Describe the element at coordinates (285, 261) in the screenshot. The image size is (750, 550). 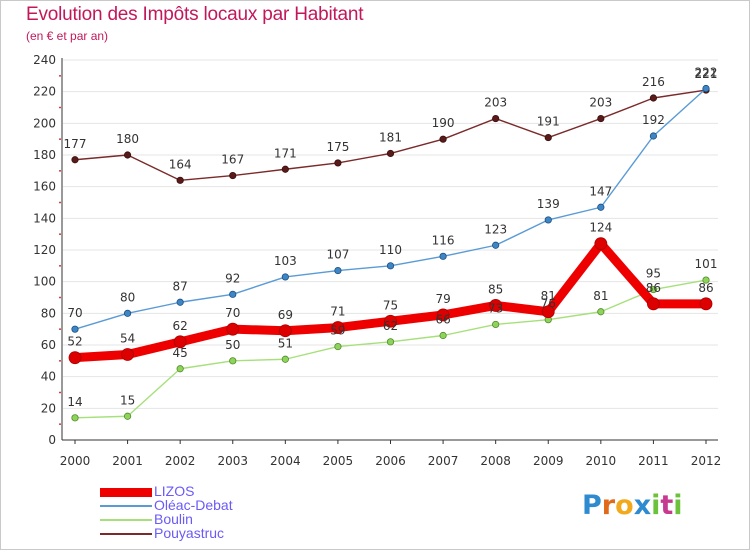
I see `data-label-ol-ac-debat: 103` at that location.